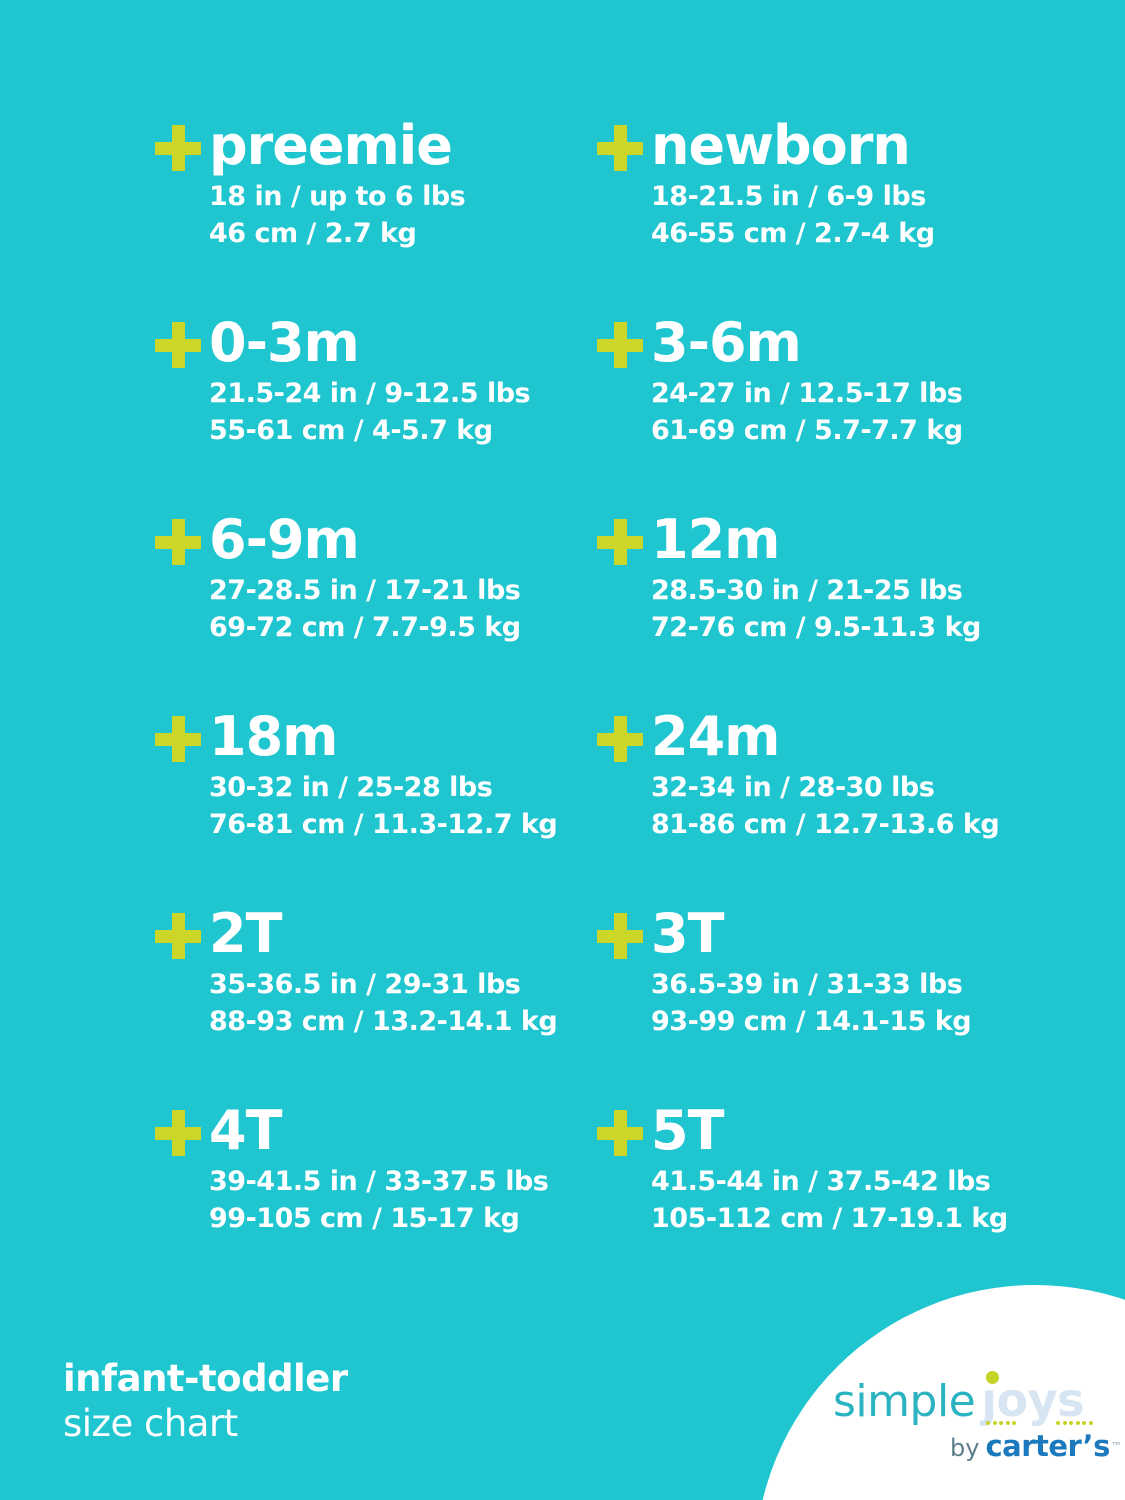 This screenshot has height=1500, width=1125. Describe the element at coordinates (726, 342) in the screenshot. I see `size-name: 3-6m` at that location.